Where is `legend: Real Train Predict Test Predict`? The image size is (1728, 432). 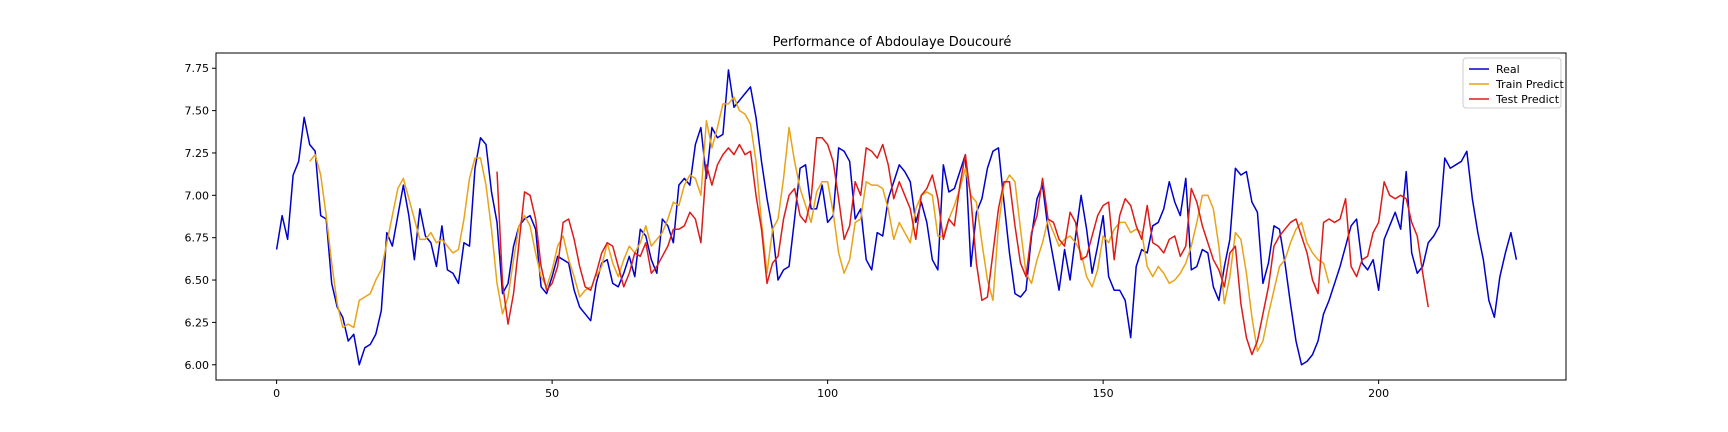
legend: Real Train Predict Test Predict is located at coordinates (1513, 83).